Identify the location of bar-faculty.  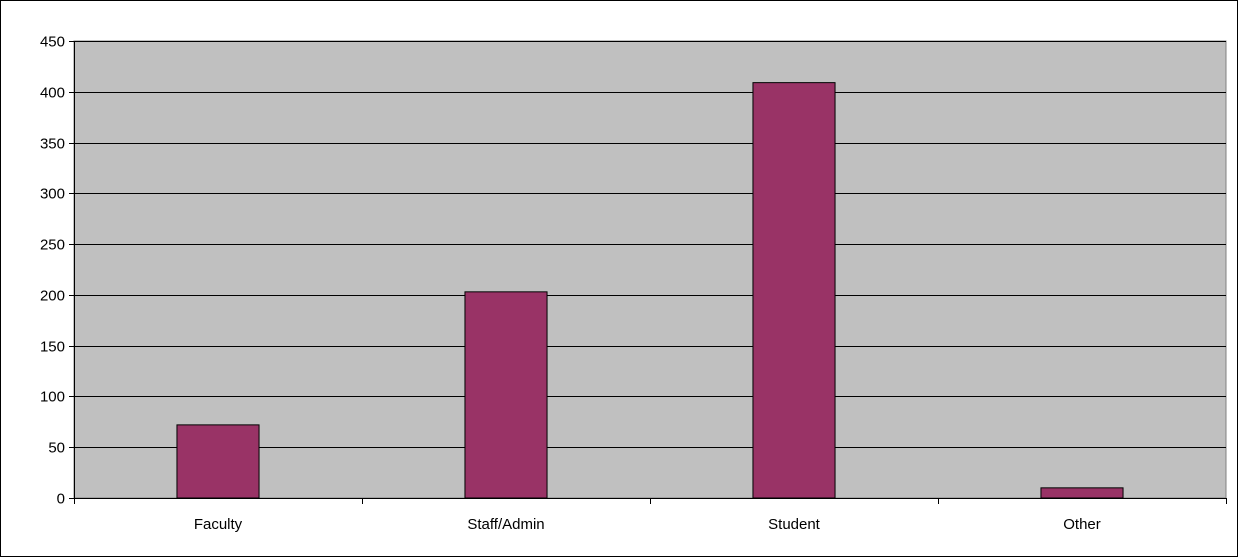
(218, 461).